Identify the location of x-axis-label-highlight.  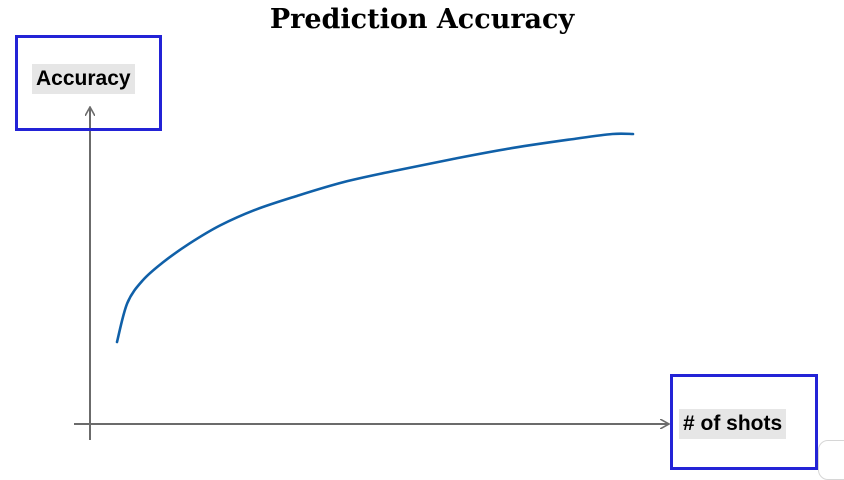
(744, 422).